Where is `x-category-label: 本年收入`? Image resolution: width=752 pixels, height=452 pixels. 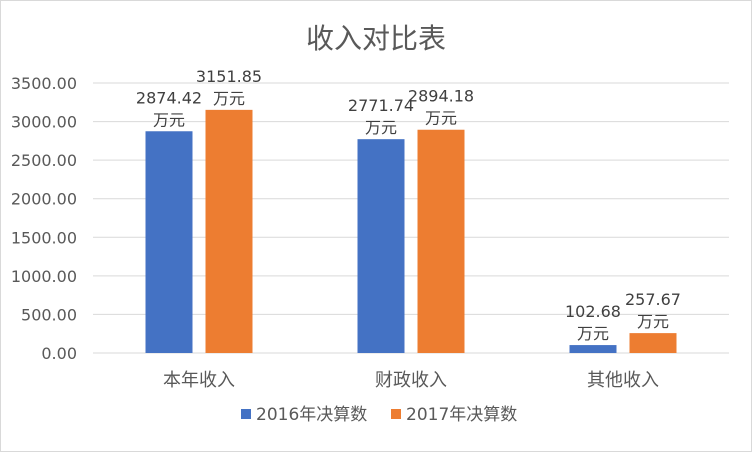
x-category-label: 本年收入 is located at coordinates (199, 380).